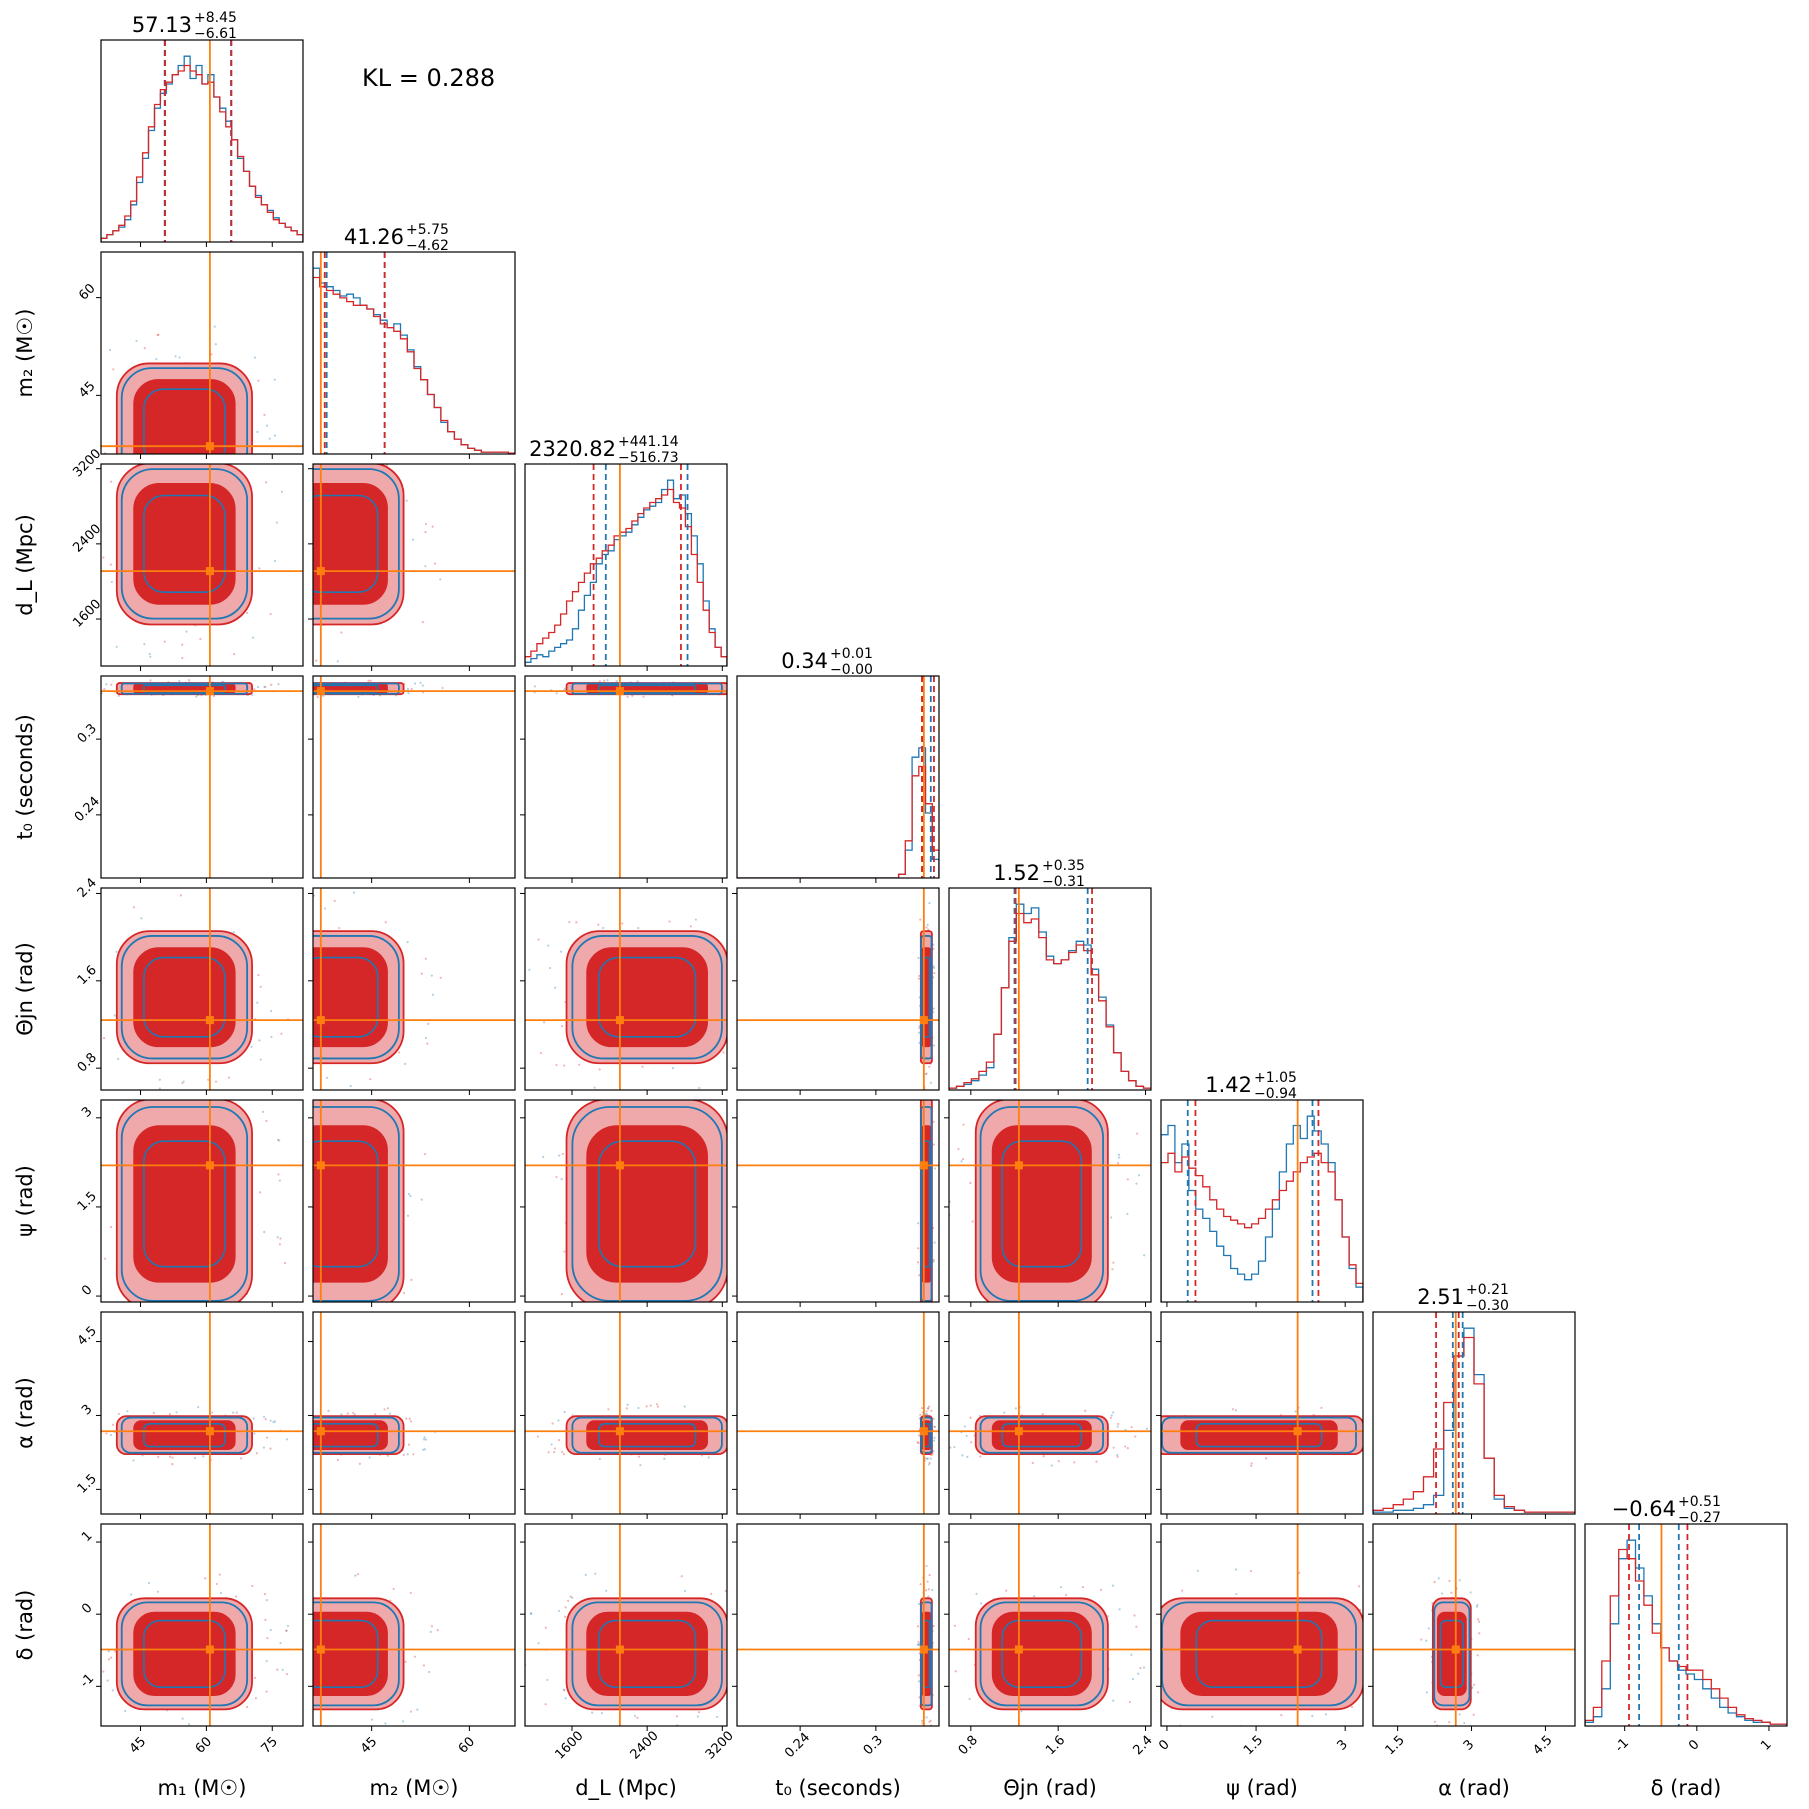 This screenshot has height=1809, width=1809. I want to click on y-tick-label: 60, so click(87, 292).